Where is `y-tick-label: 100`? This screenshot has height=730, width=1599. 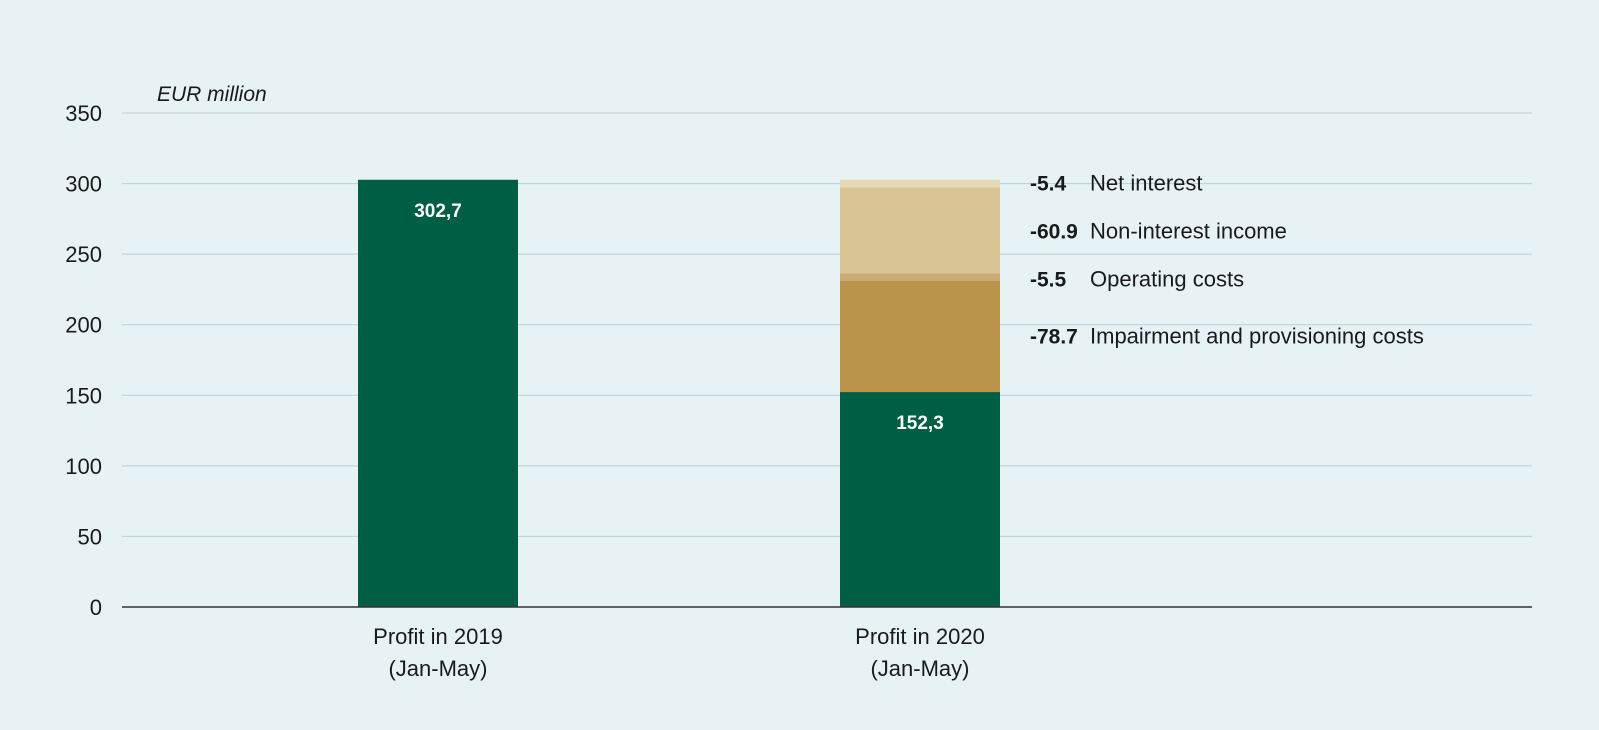 y-tick-label: 100 is located at coordinates (83, 466).